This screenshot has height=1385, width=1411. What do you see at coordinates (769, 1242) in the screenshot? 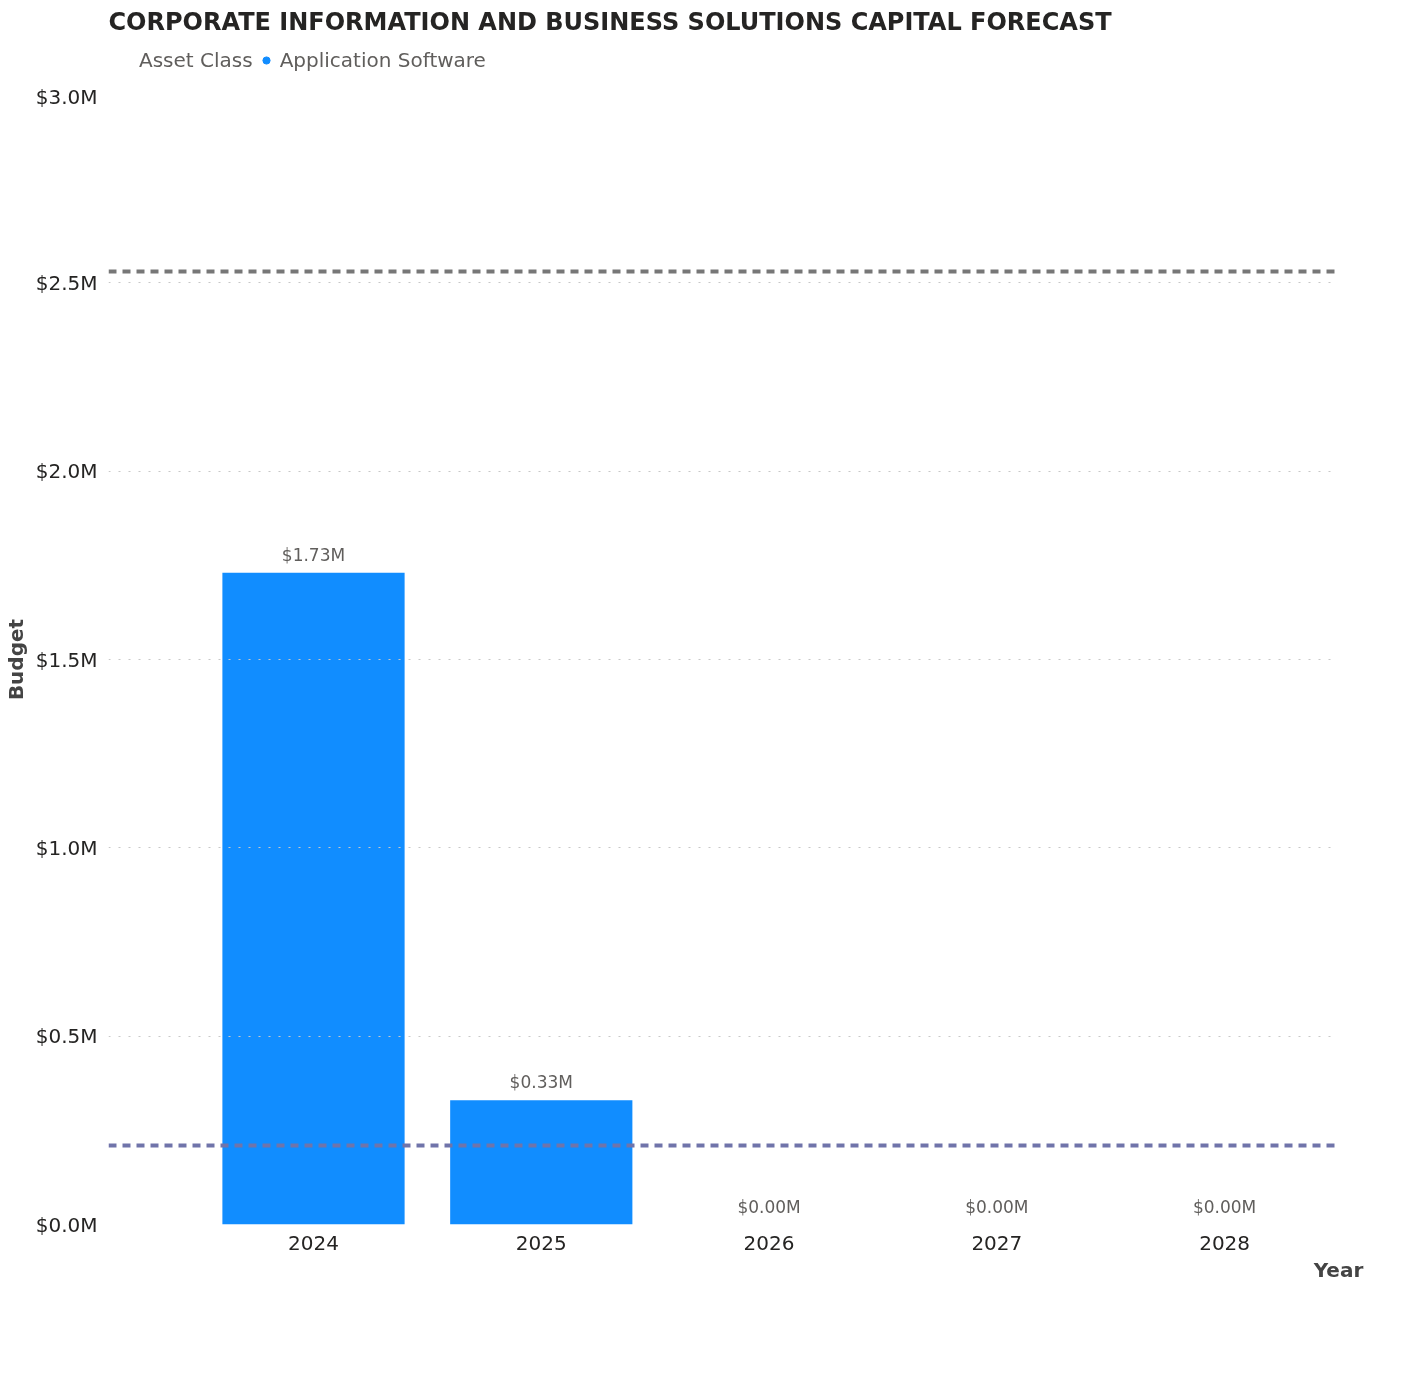
I see `x-tick-label: 2026` at bounding box center [769, 1242].